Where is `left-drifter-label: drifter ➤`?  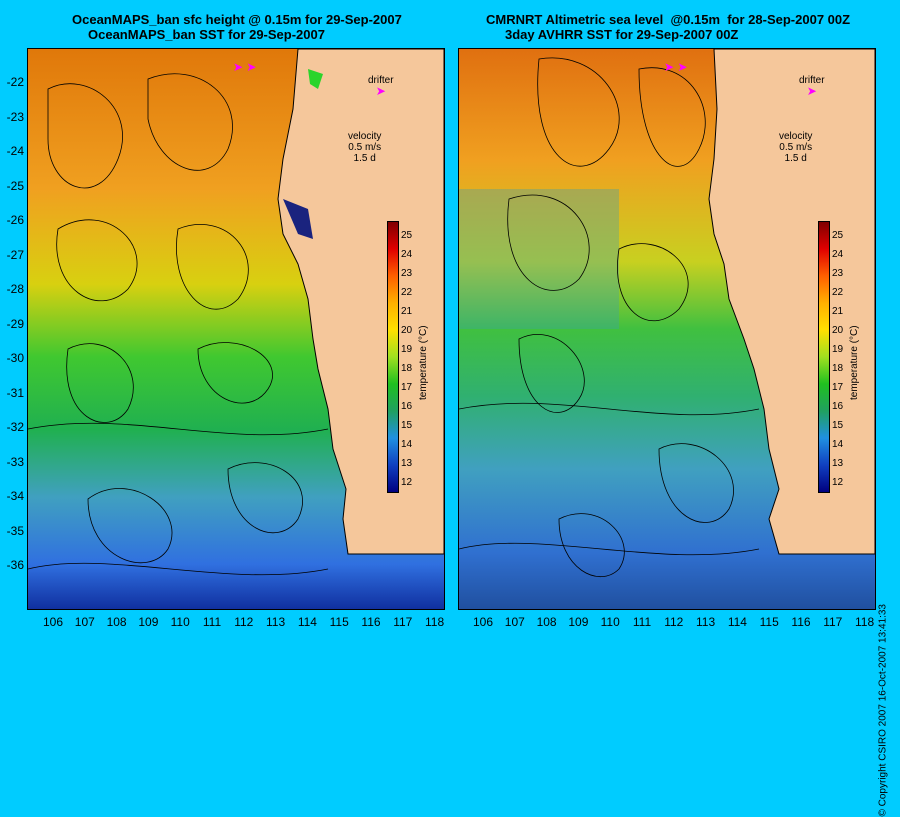
left-drifter-label: drifter ➤ is located at coordinates (381, 86).